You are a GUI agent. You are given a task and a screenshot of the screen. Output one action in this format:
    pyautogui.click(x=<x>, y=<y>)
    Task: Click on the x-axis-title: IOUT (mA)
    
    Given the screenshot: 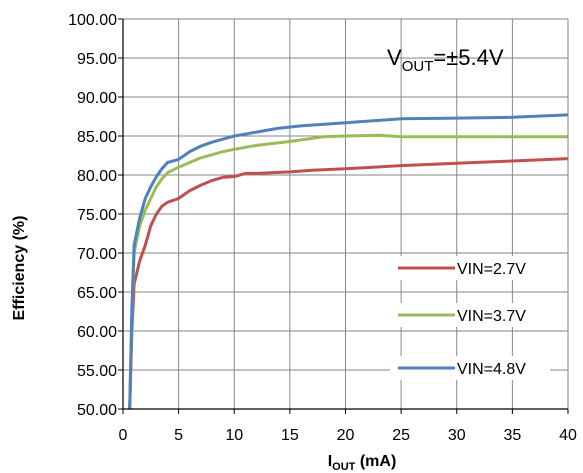 What is the action you would take?
    pyautogui.click(x=362, y=463)
    